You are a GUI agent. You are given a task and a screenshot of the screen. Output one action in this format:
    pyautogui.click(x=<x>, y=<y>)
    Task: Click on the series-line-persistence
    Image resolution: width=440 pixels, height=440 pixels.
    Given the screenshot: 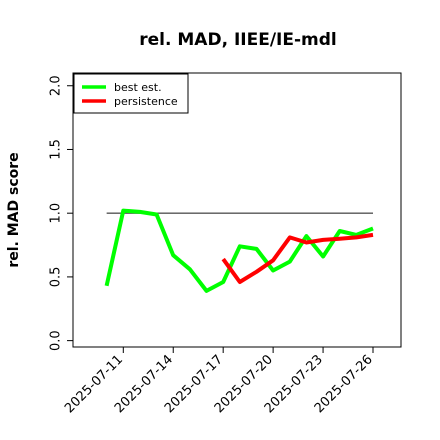 What is the action you would take?
    pyautogui.click(x=297, y=258)
    